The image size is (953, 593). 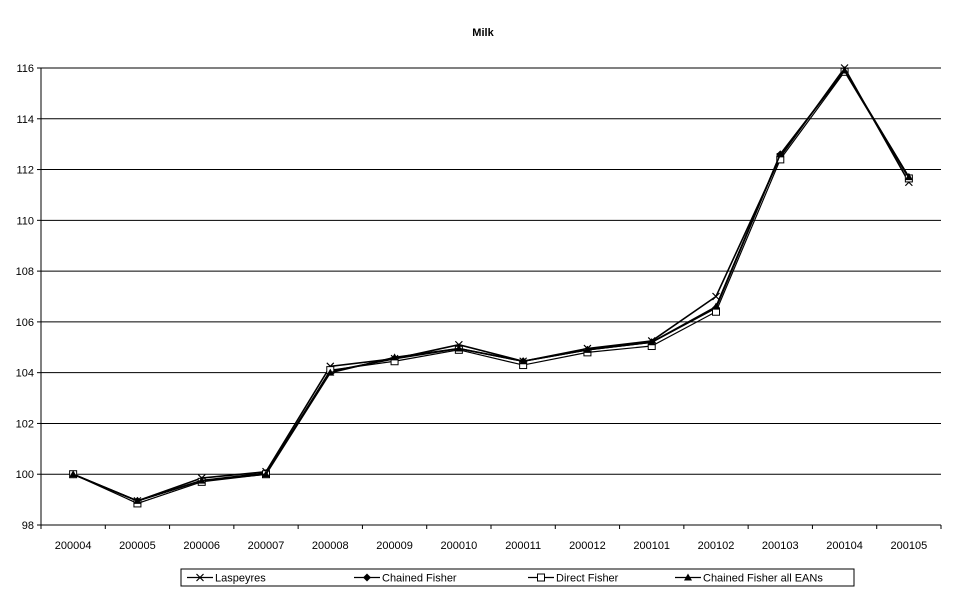 I want to click on x-tick-label: 200008, so click(x=330, y=546).